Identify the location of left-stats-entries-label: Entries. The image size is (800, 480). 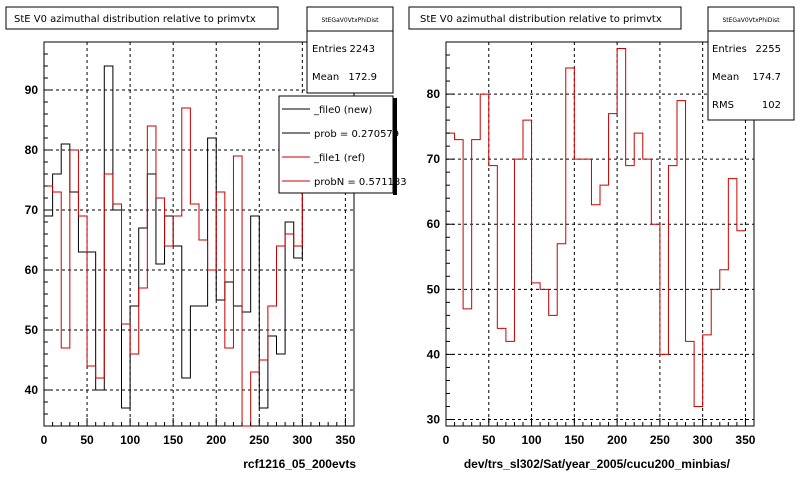
(329, 49).